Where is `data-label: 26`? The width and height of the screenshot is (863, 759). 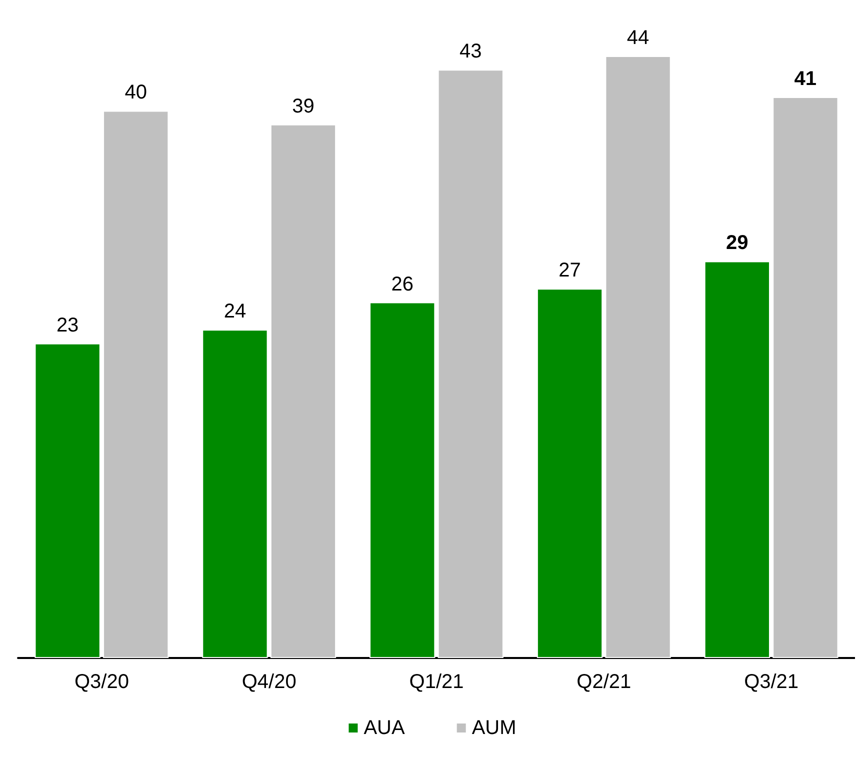
data-label: 26 is located at coordinates (402, 284).